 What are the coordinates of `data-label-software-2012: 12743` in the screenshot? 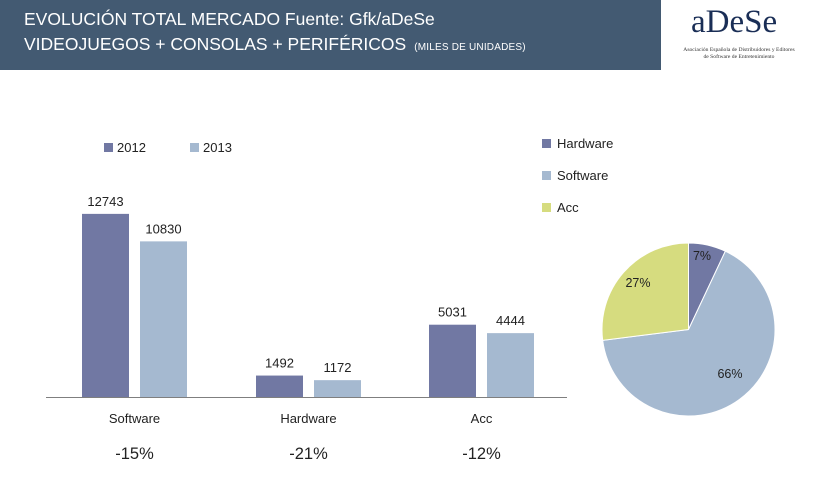 It's located at (105, 201).